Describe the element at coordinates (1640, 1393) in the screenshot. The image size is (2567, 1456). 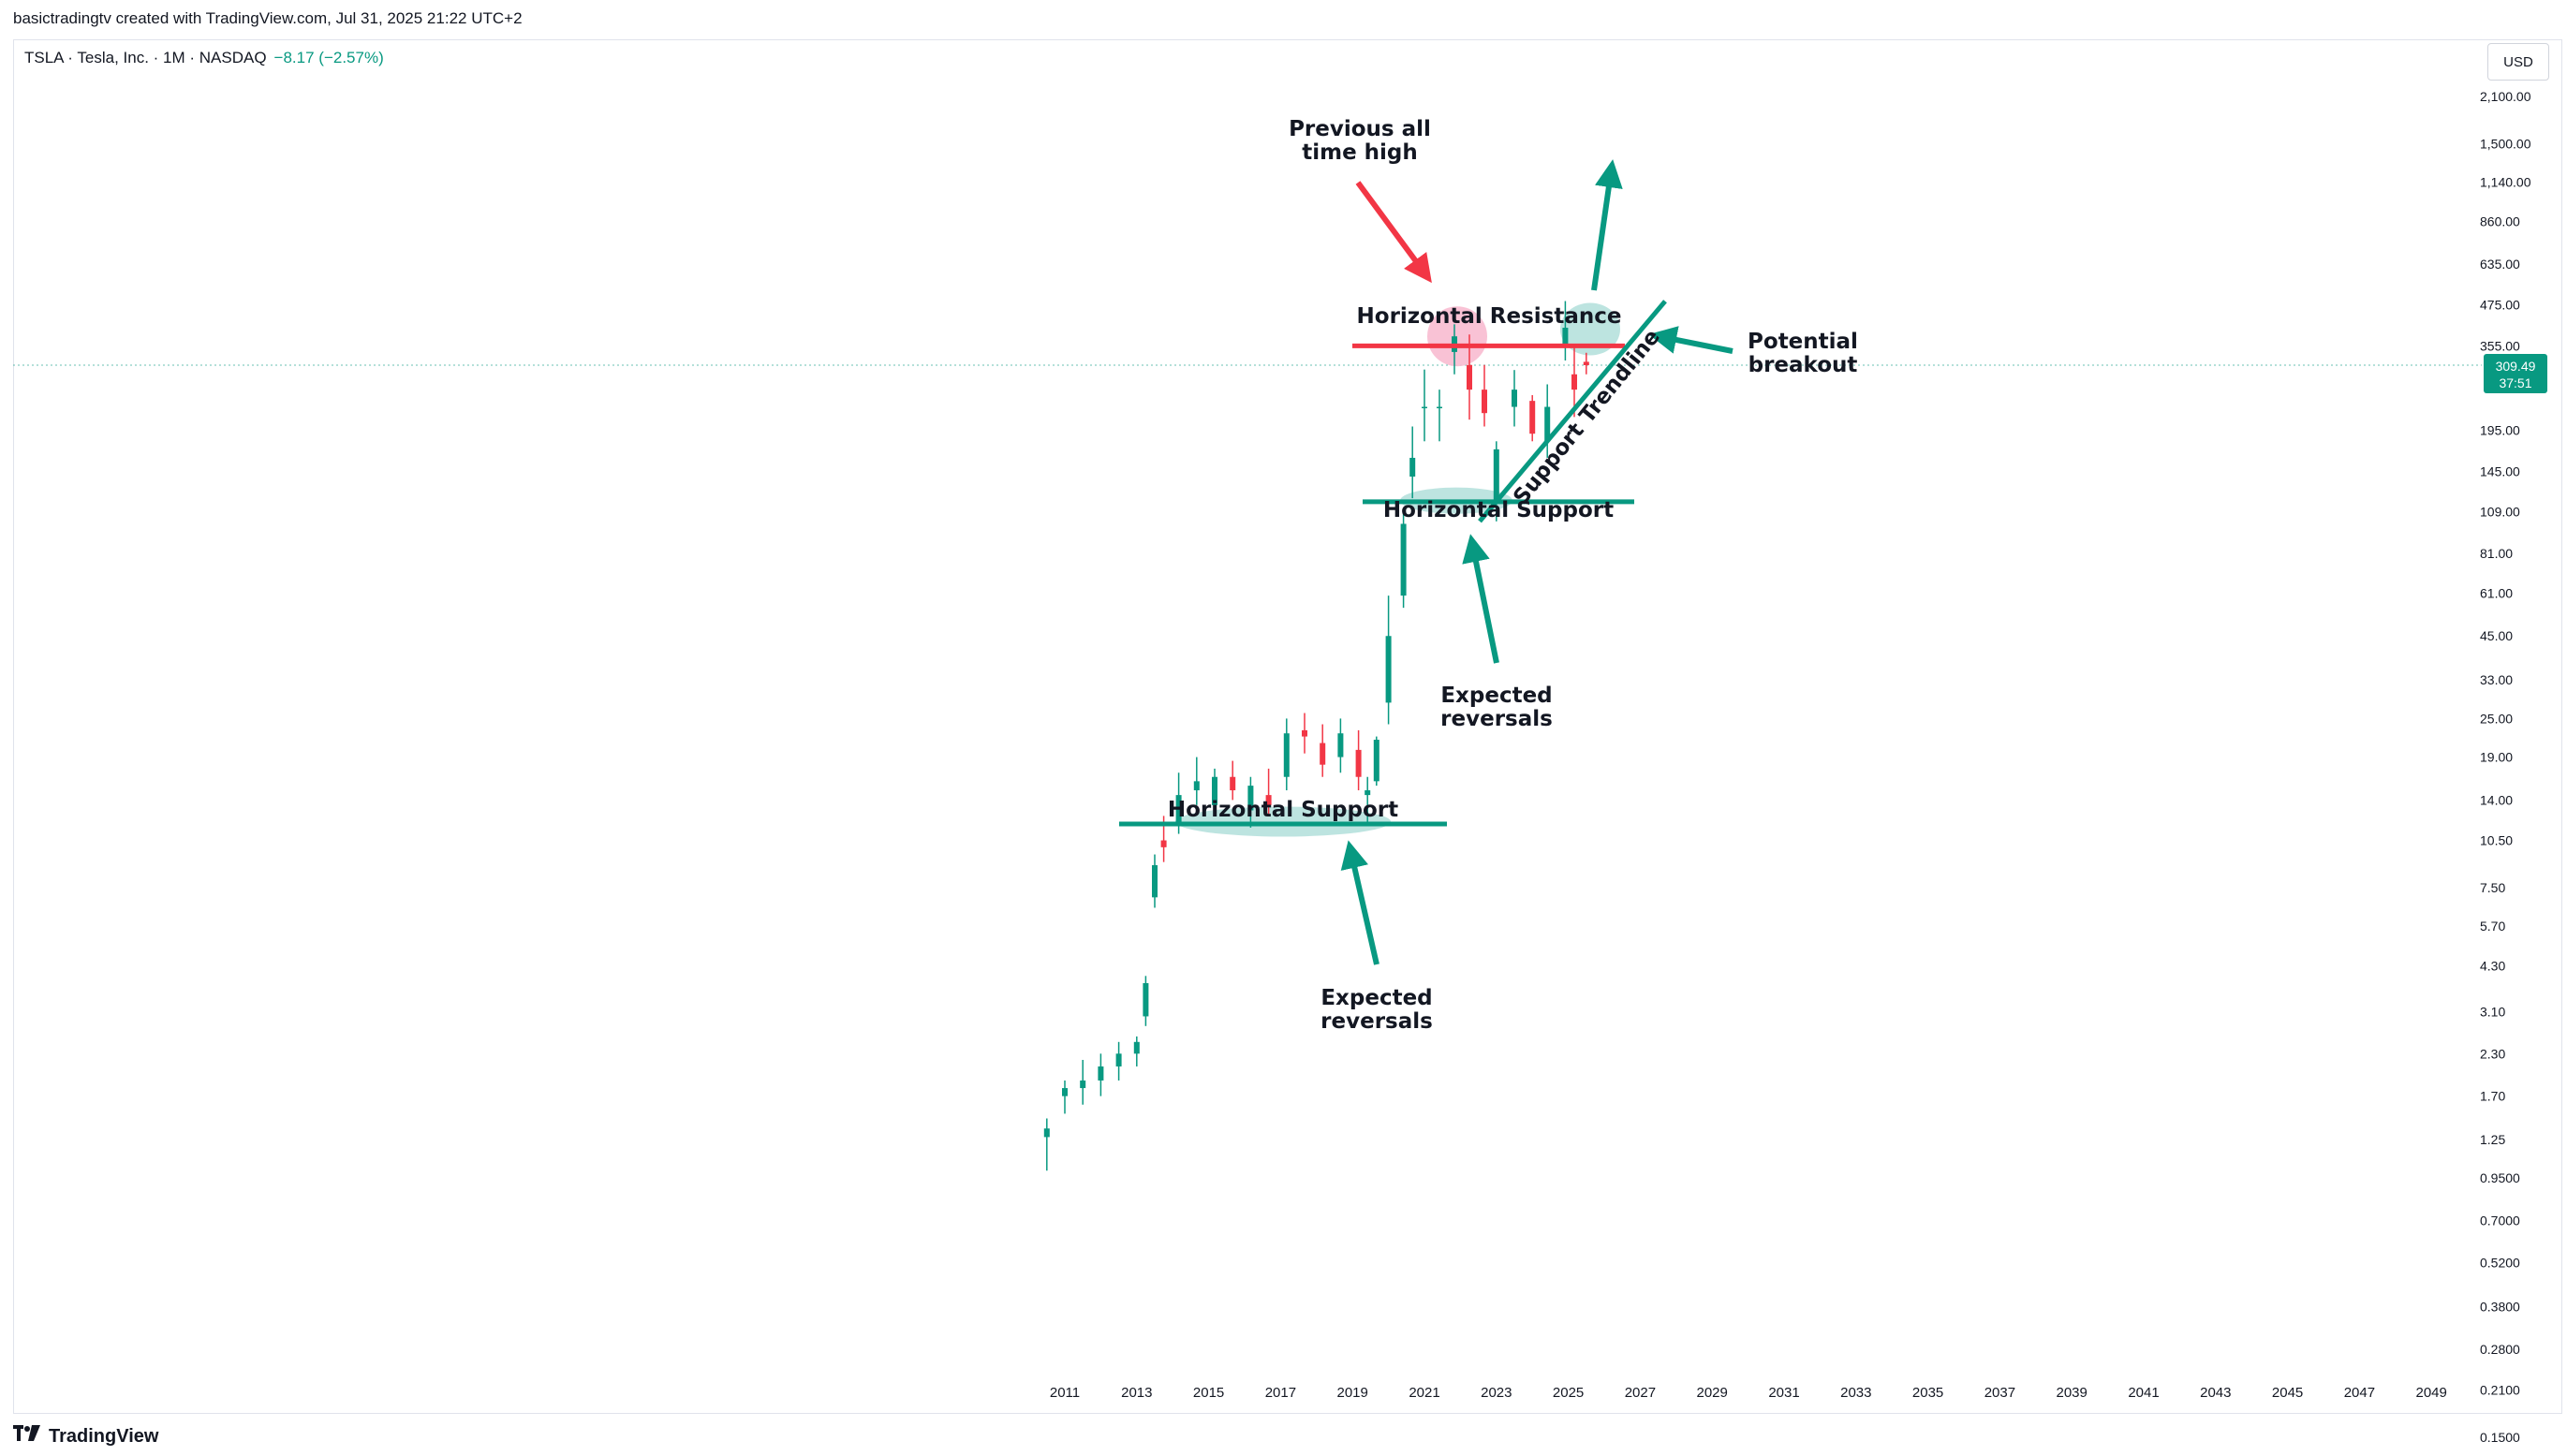
I see `time-tick-label: 2027` at that location.